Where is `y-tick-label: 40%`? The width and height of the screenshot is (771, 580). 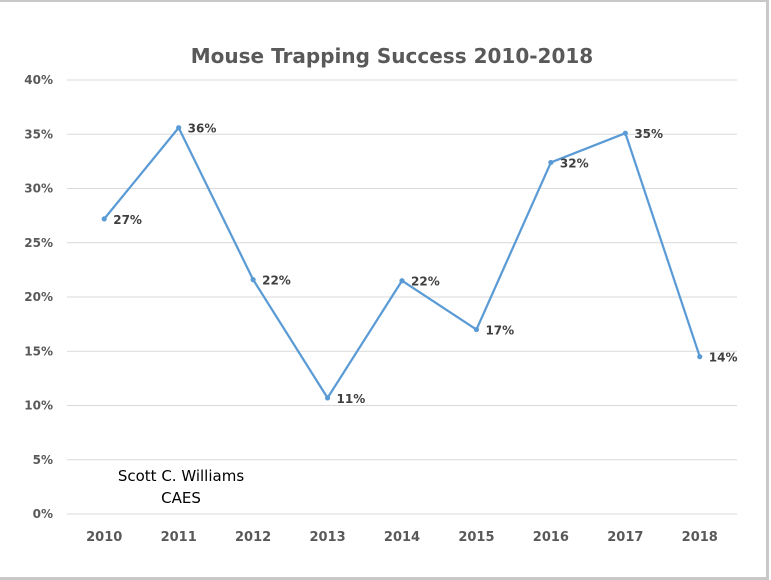 y-tick-label: 40% is located at coordinates (38, 80).